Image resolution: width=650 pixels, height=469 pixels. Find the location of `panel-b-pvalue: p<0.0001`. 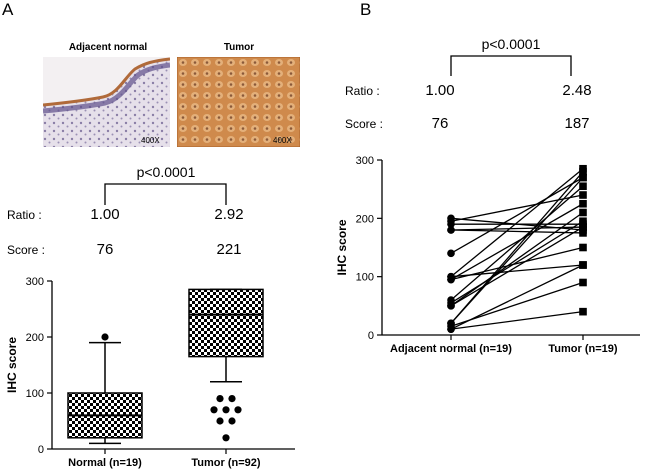

panel-b-pvalue: p<0.0001 is located at coordinates (511, 44).